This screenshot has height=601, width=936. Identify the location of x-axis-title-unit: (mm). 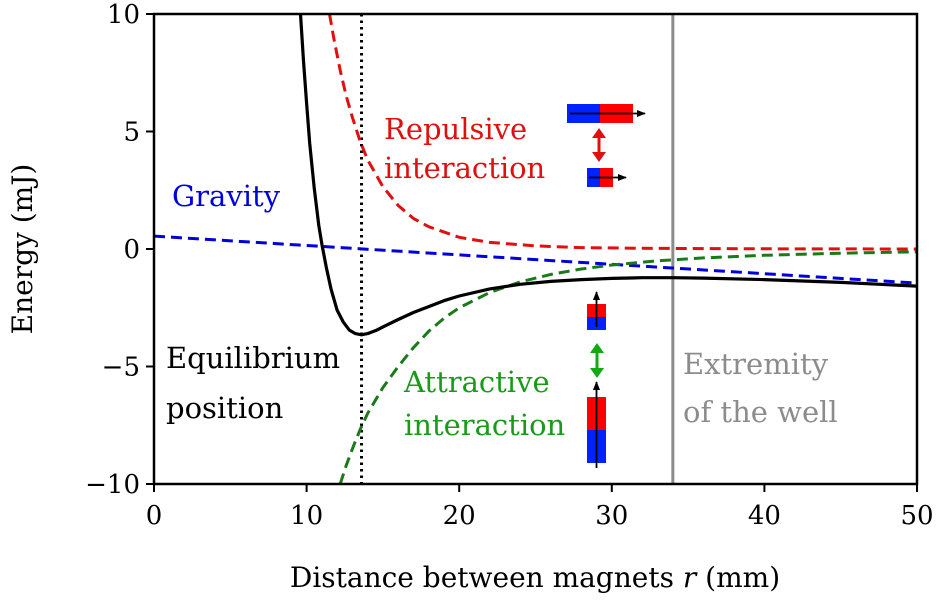
(742, 577).